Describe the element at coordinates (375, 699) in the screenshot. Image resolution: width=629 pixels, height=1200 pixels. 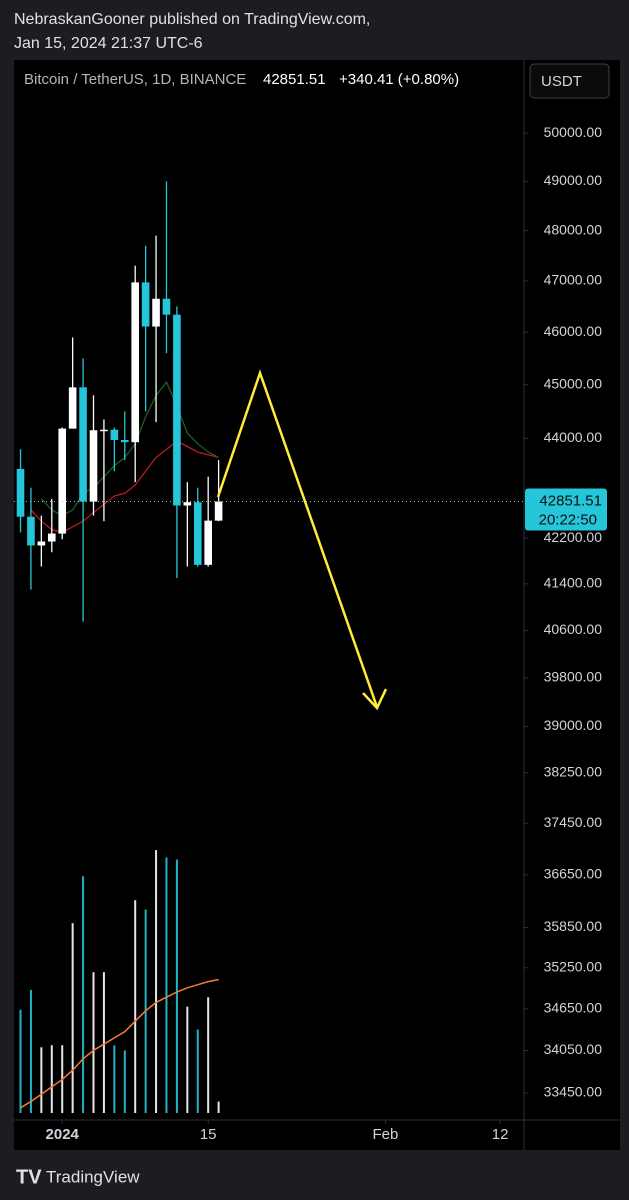
I see `arrow-head` at that location.